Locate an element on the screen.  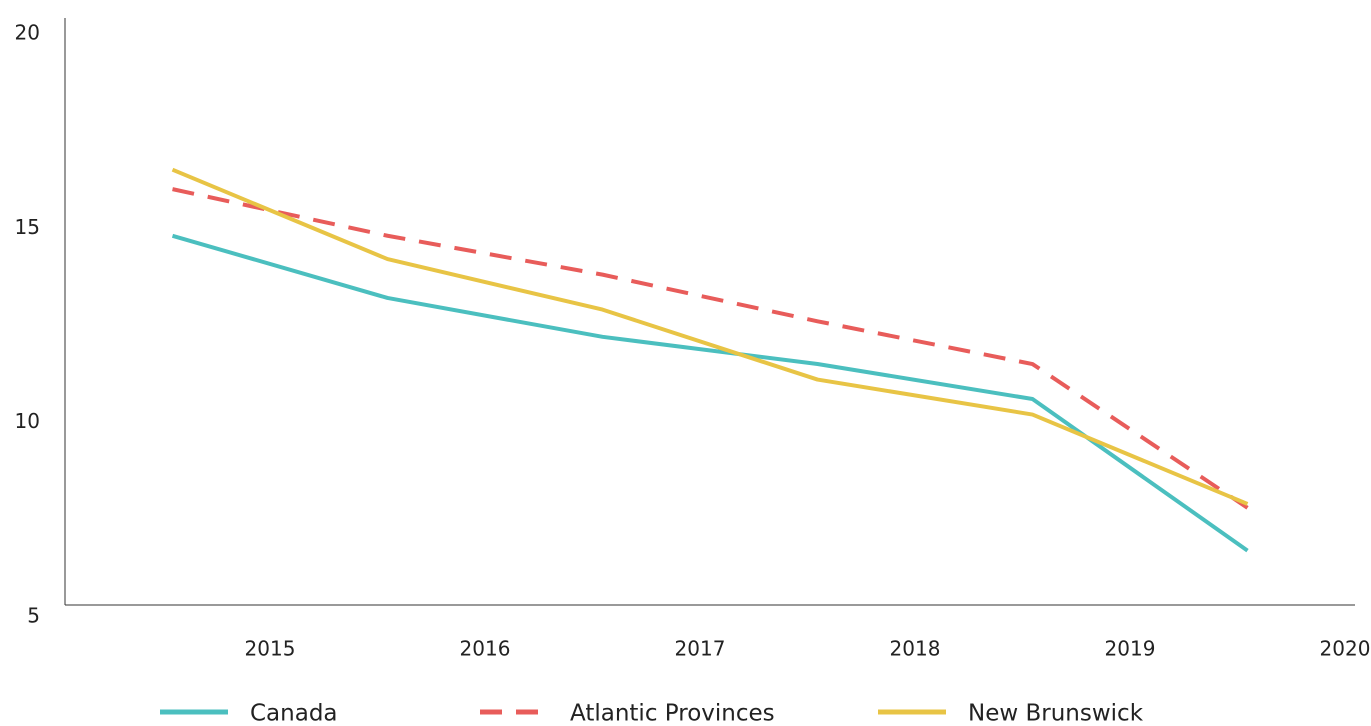
legend-label: Atlantic Provinces is located at coordinates (672, 713).